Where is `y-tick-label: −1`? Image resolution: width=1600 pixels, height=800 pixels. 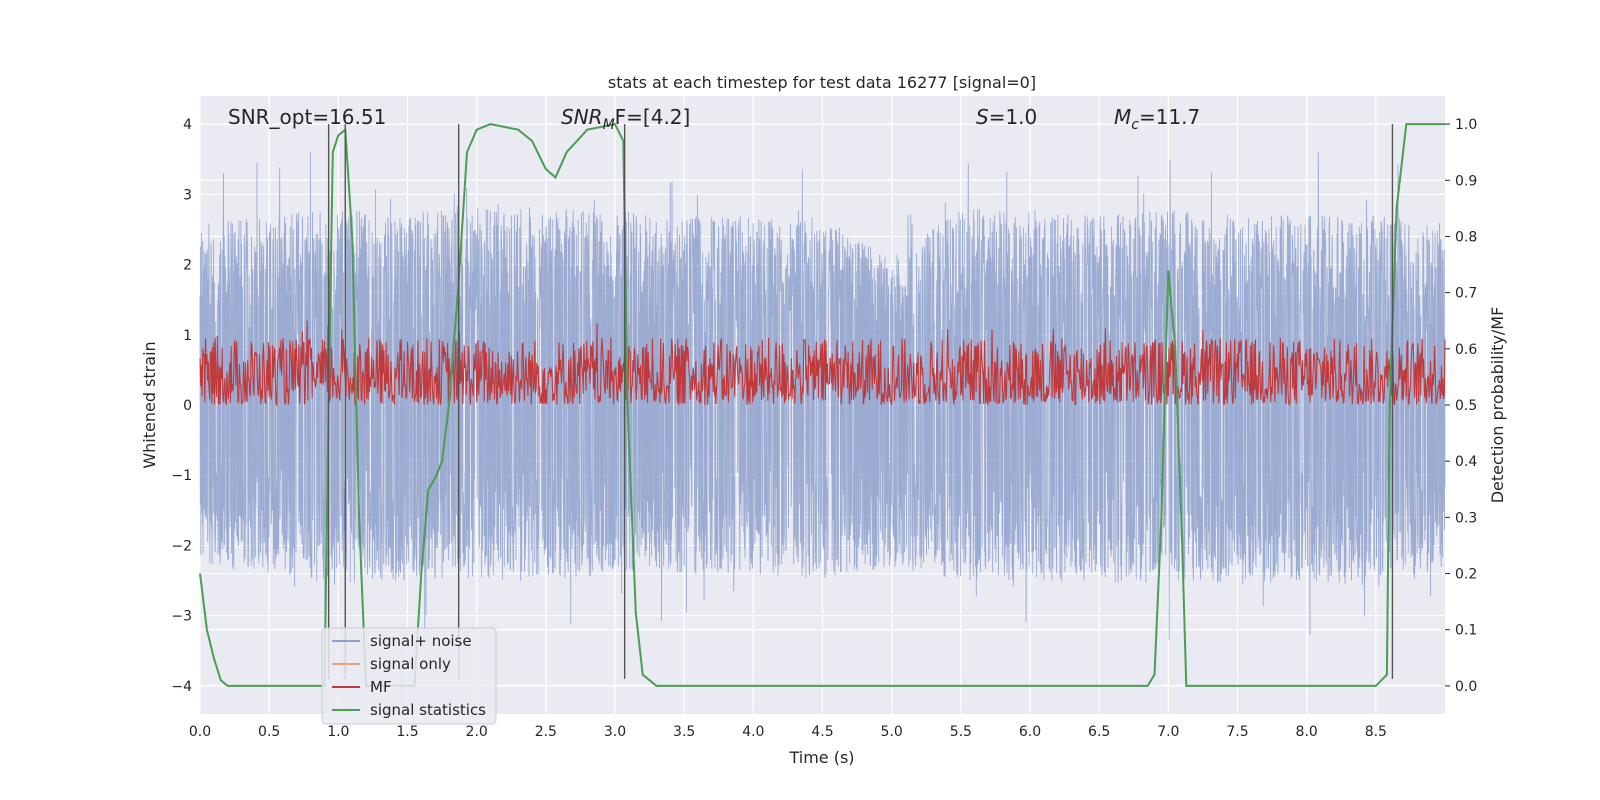 y-tick-label: −1 is located at coordinates (181, 476).